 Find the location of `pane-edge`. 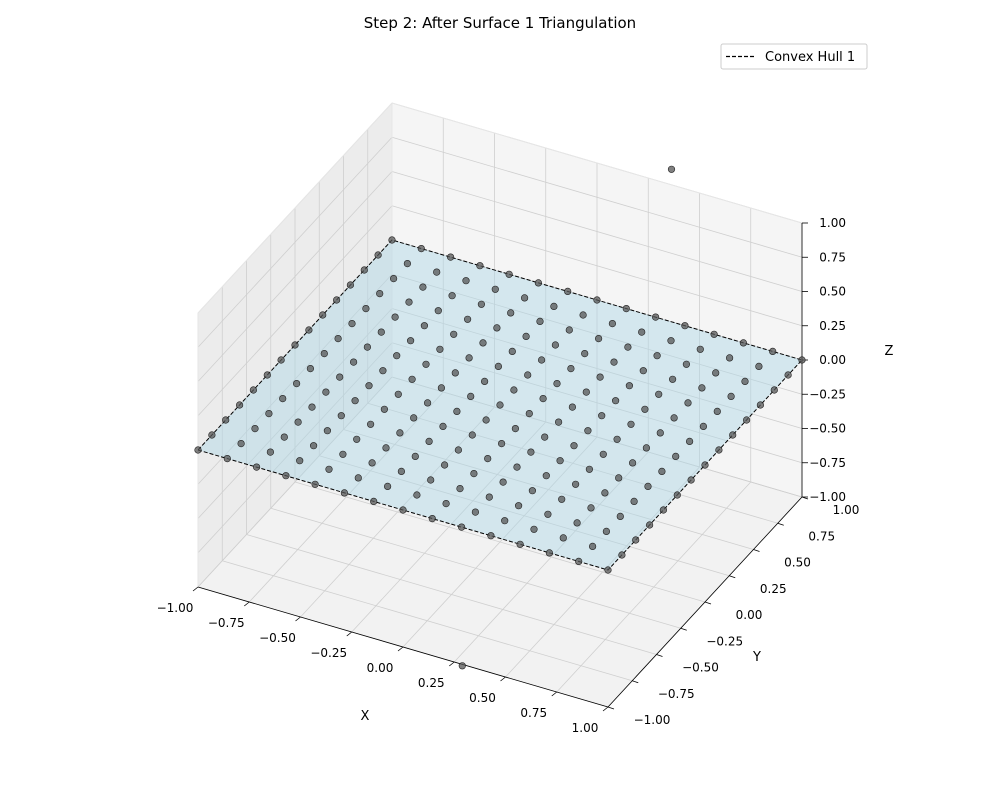

pane-edge is located at coordinates (295, 208).